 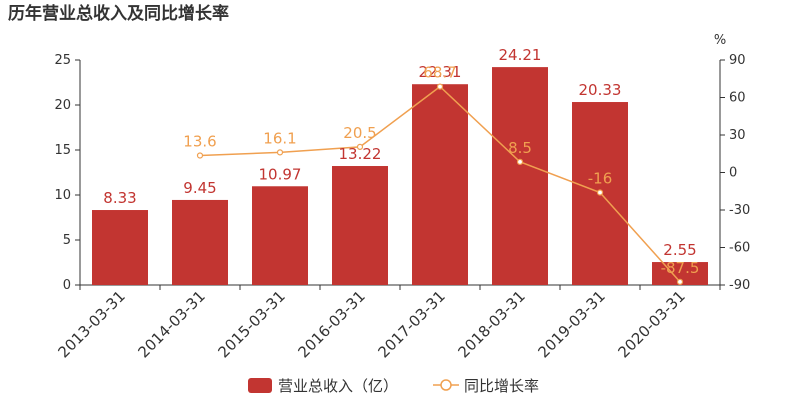 What do you see at coordinates (280, 174) in the screenshot?
I see `bar-value-label: 10.97` at bounding box center [280, 174].